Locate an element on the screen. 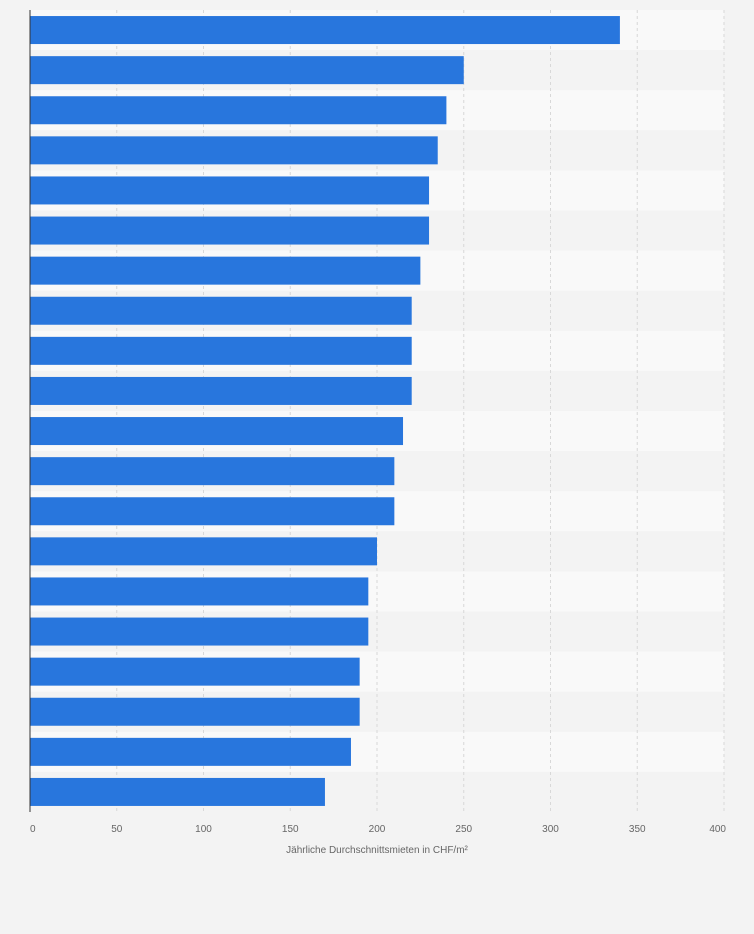  x-tick-label: 350 is located at coordinates (637, 829).